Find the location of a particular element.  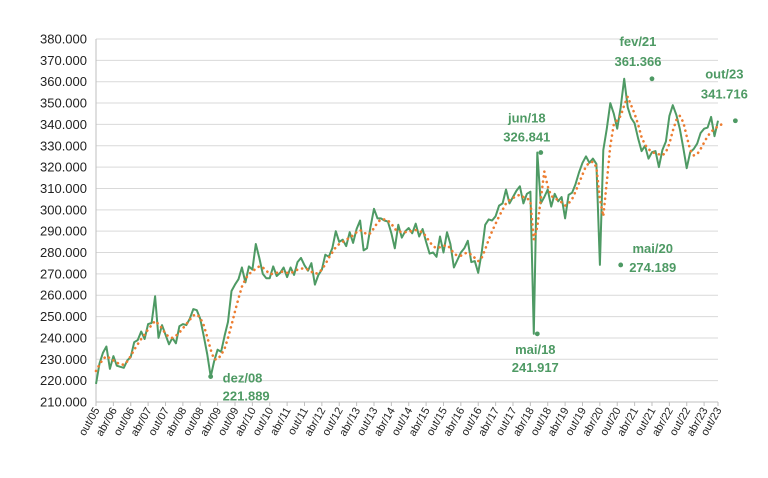

annotation-date: dez/08 is located at coordinates (243, 378).